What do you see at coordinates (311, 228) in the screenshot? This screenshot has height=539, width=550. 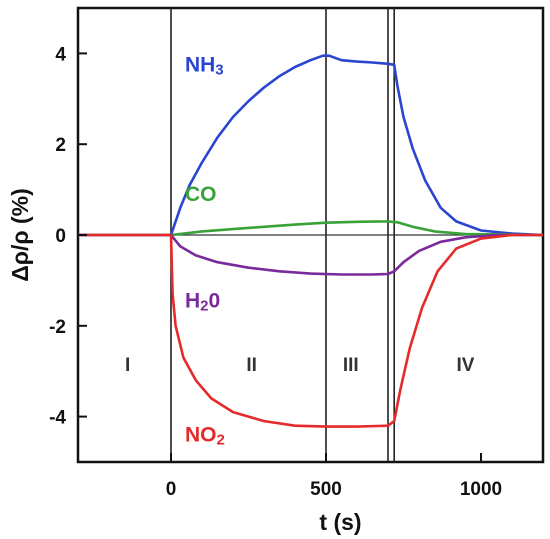 I see `series-line-co` at bounding box center [311, 228].